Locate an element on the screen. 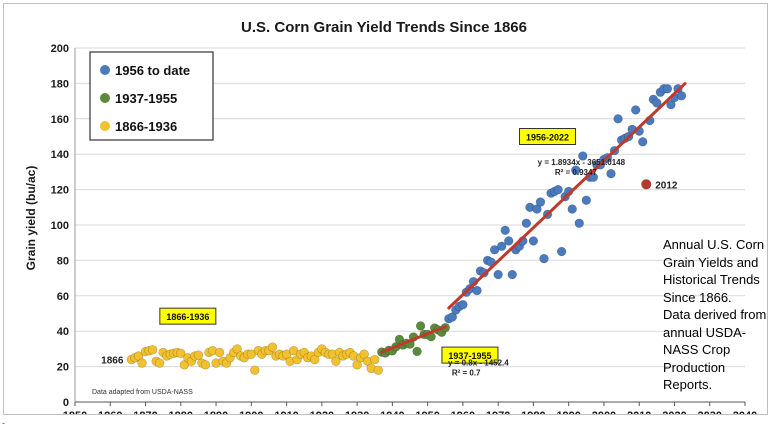  corner-mark: - is located at coordinates (3, 423).